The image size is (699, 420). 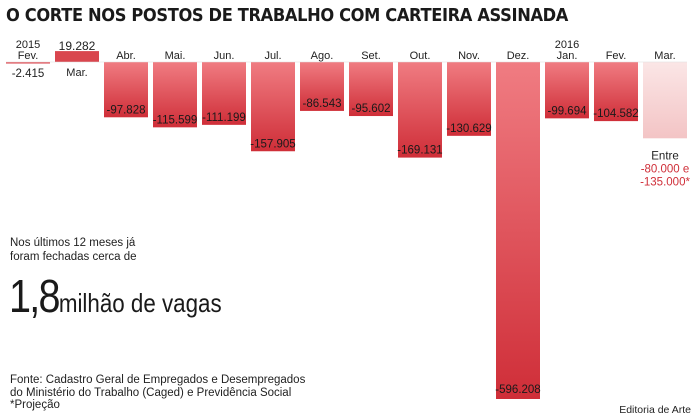 I want to click on value-label-6: -86.543, so click(x=321, y=104).